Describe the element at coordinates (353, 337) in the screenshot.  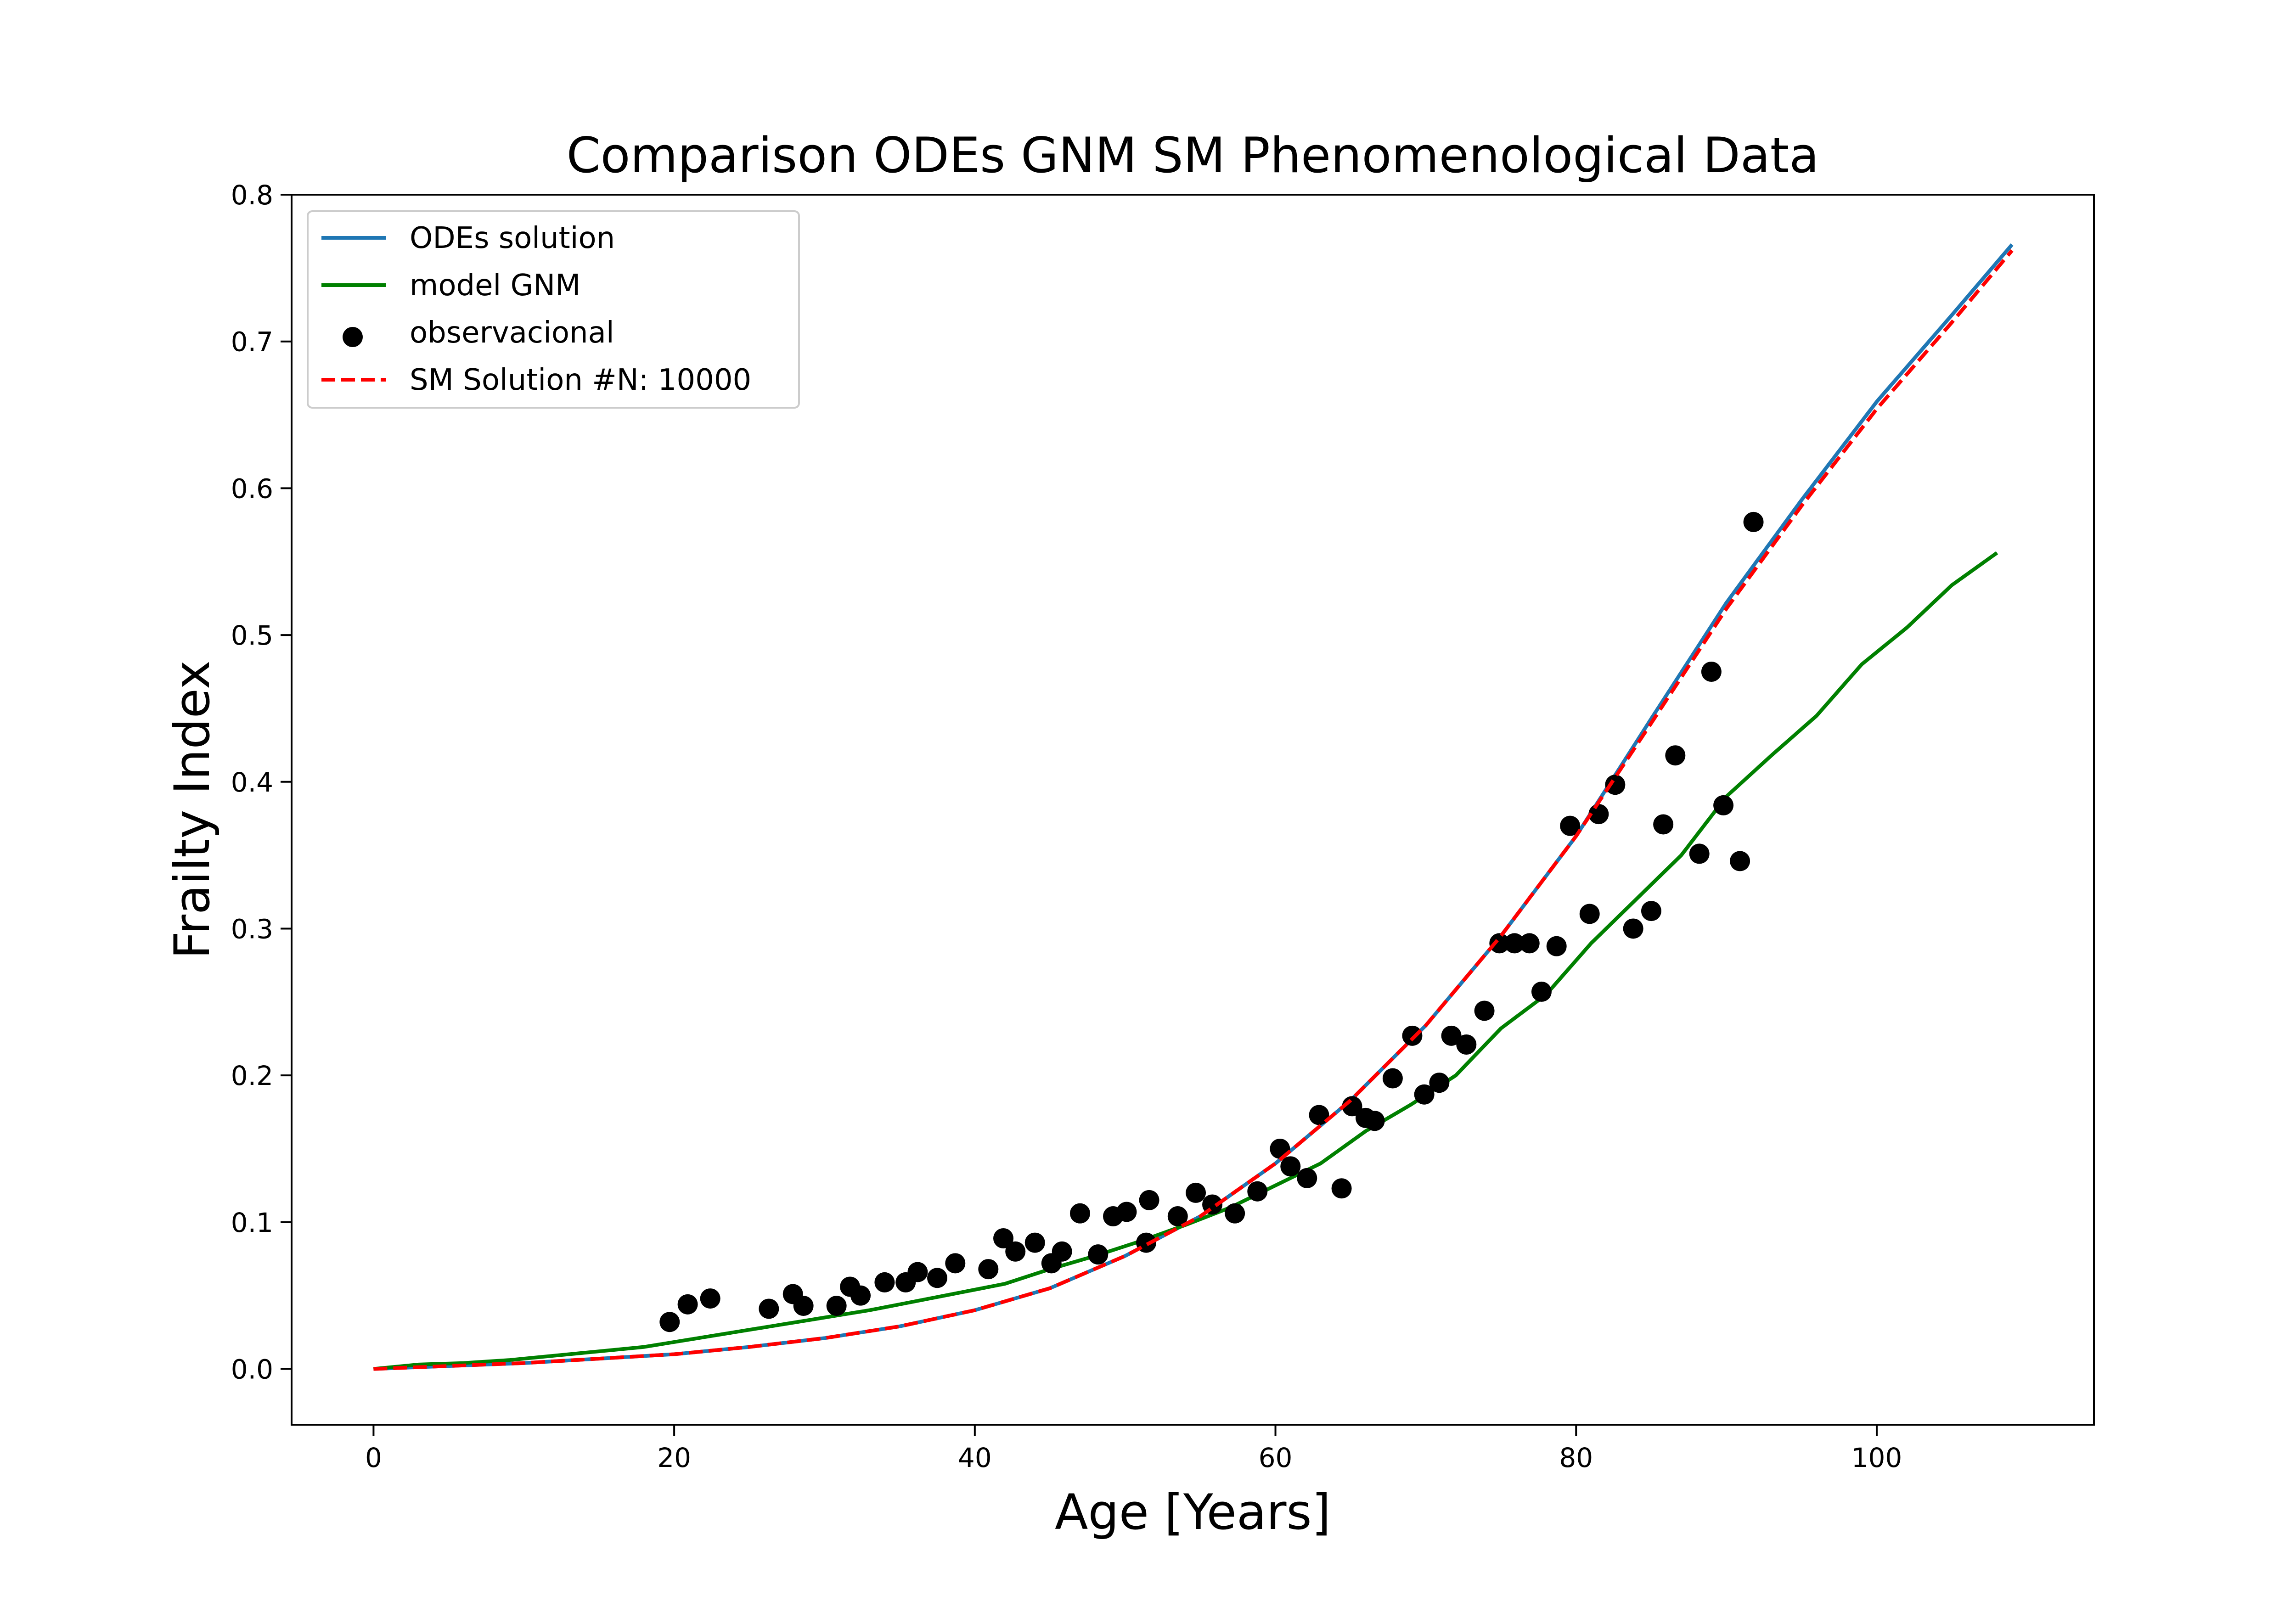
I see `legend-marker` at that location.